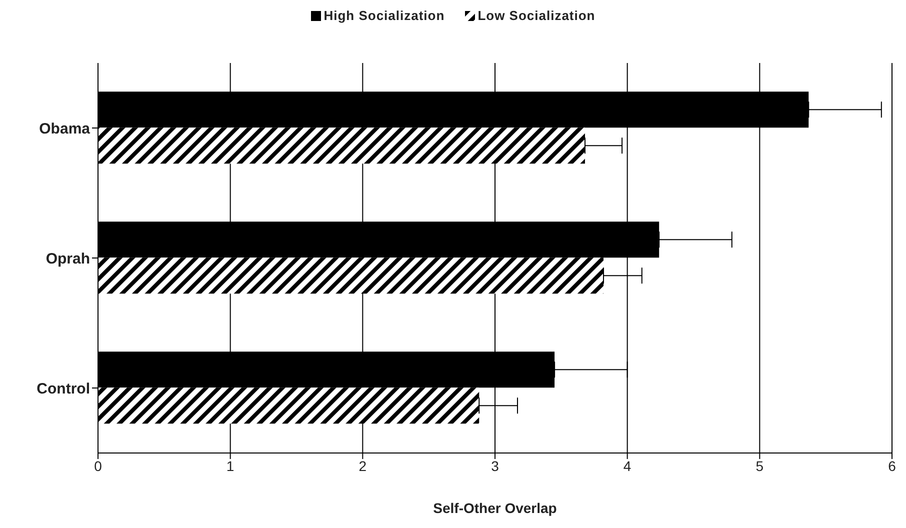 Image resolution: width=906 pixels, height=528 pixels. I want to click on x-axis-title: Self-Other Overlap, so click(495, 508).